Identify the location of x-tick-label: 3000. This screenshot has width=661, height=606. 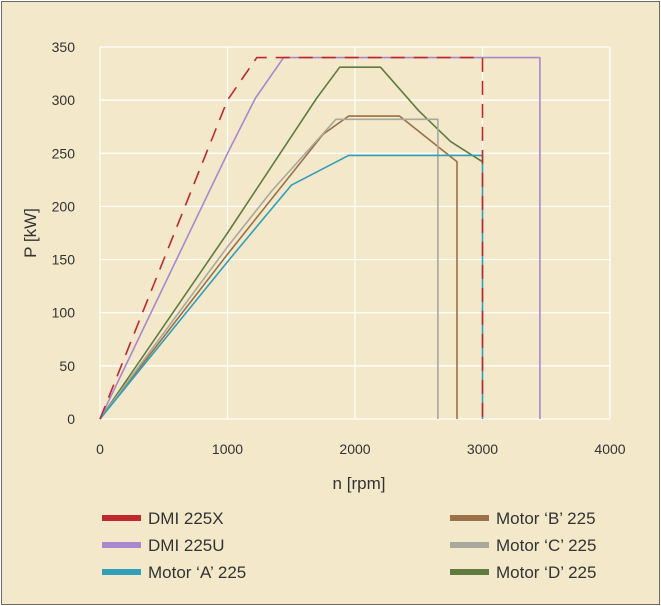
(482, 449).